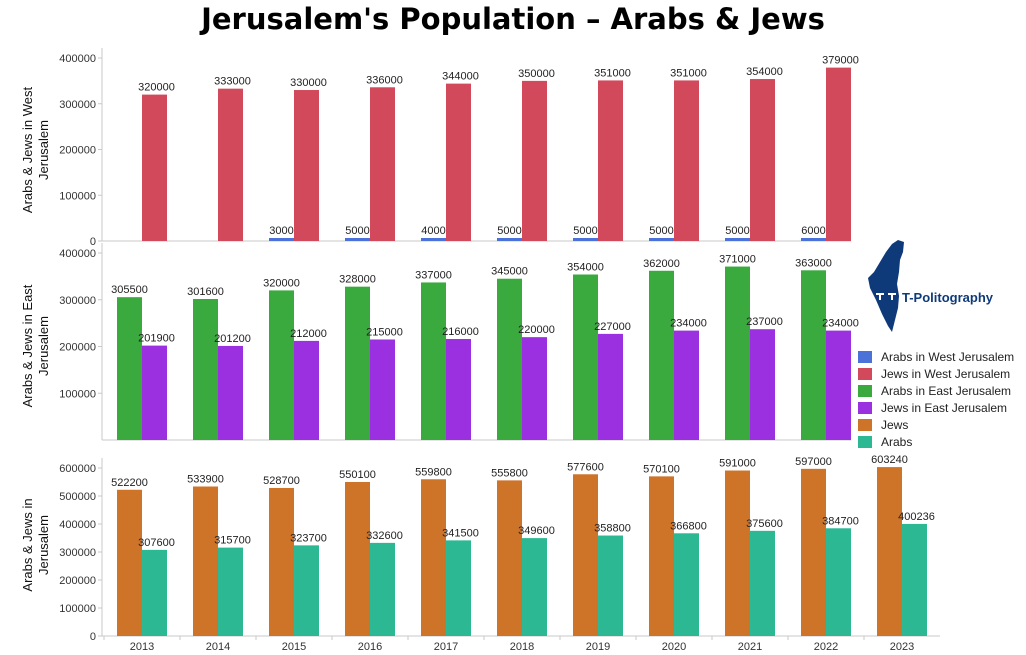 The image size is (1026, 655). Describe the element at coordinates (77, 581) in the screenshot. I see `y-tick-label: 200000` at that location.